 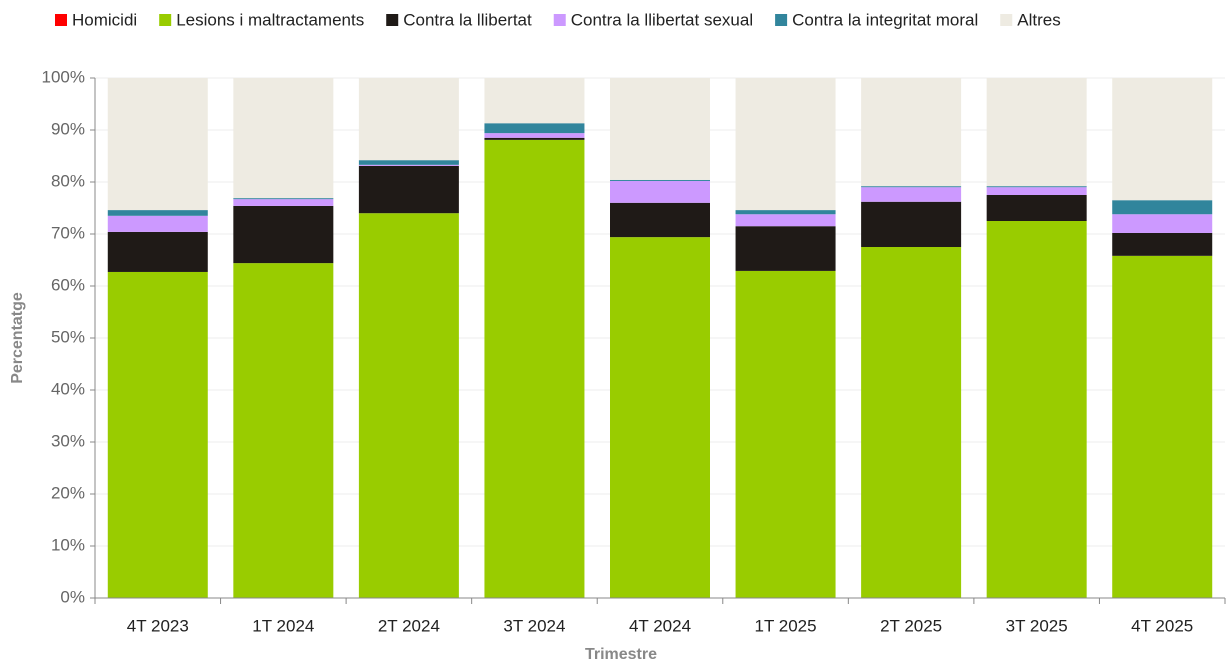 What do you see at coordinates (17, 338) in the screenshot?
I see `y-axis-title: Percentatge` at bounding box center [17, 338].